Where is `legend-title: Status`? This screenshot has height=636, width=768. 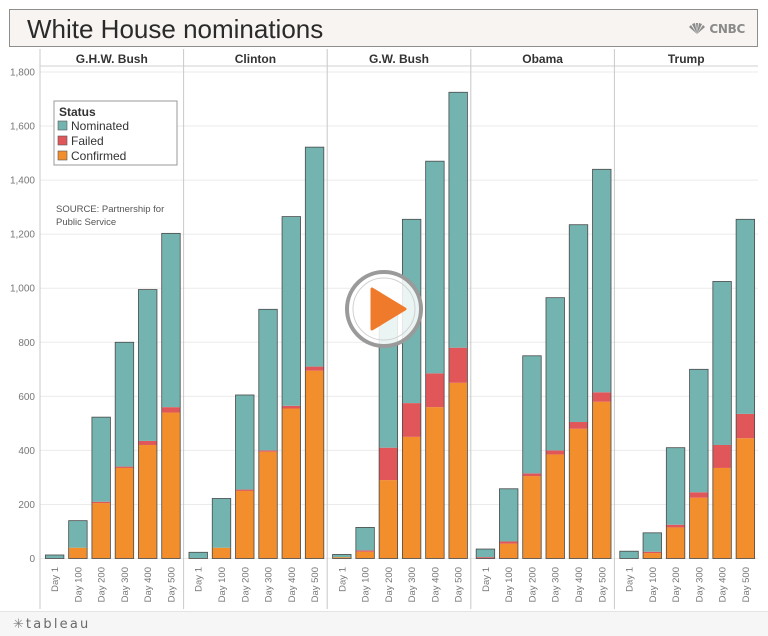 legend-title: Status is located at coordinates (77, 112).